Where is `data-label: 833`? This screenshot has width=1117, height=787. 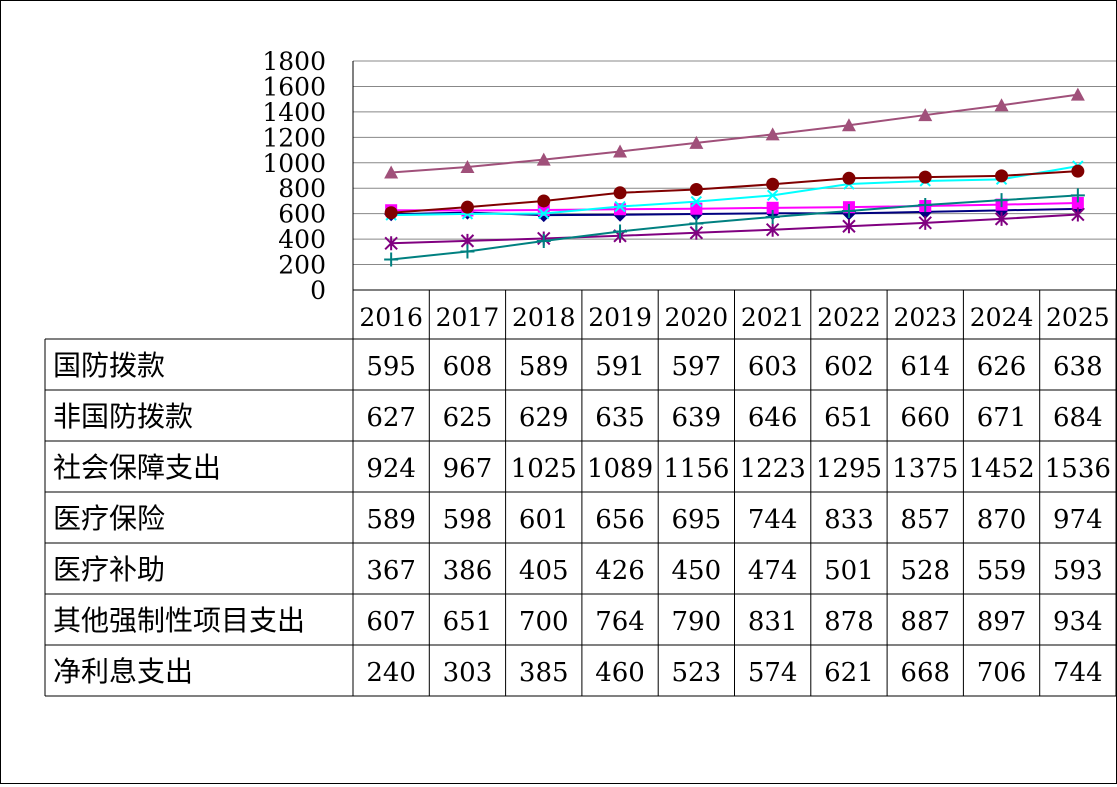 data-label: 833 is located at coordinates (849, 520).